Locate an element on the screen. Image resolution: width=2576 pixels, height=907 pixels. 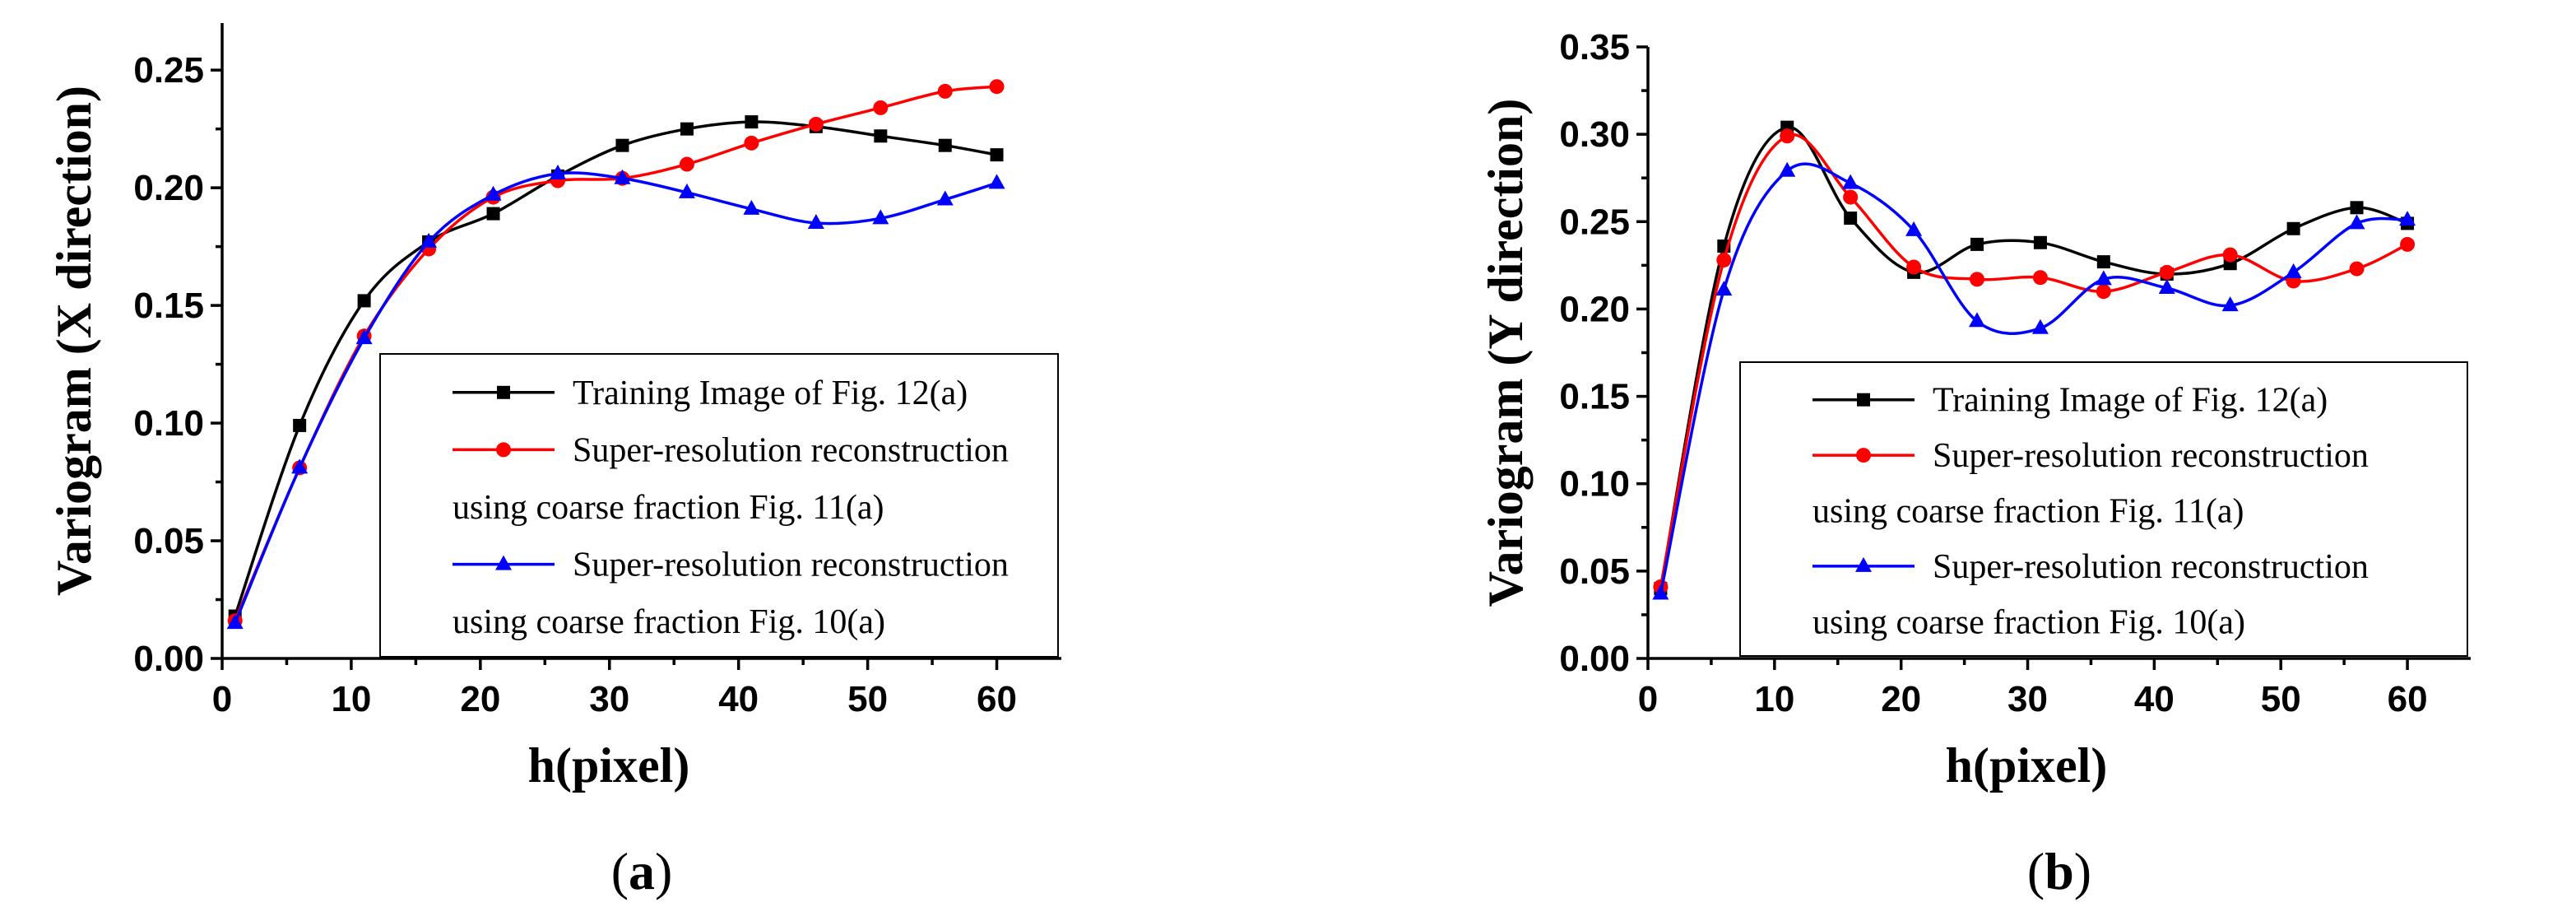
panel-a-x-tick-label: 0 is located at coordinates (222, 699).